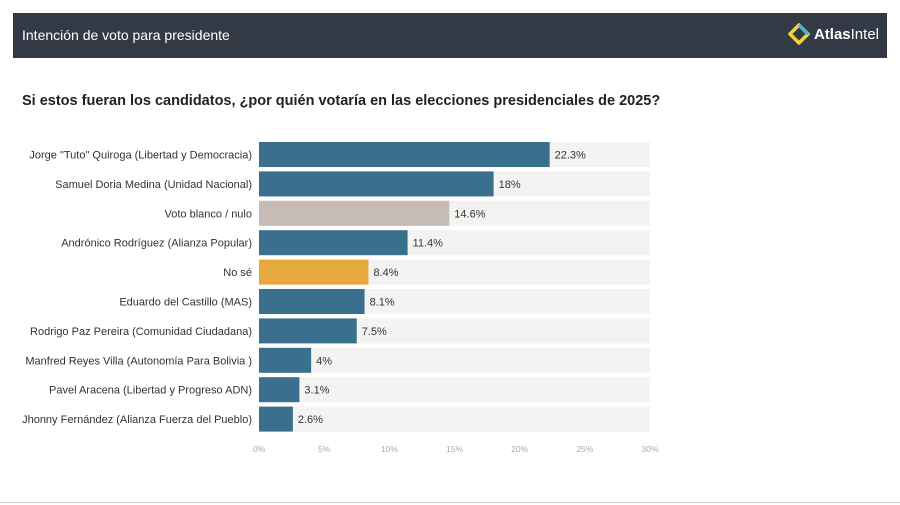 This screenshot has height=505, width=900. Describe the element at coordinates (649, 449) in the screenshot. I see `x-tick-label: 30%` at that location.